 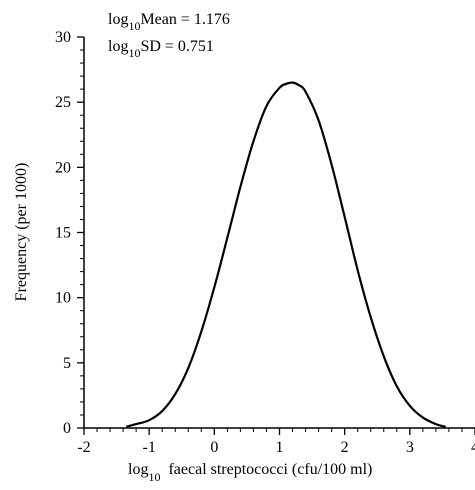 I want to click on x-tick-label: 1, so click(x=280, y=447).